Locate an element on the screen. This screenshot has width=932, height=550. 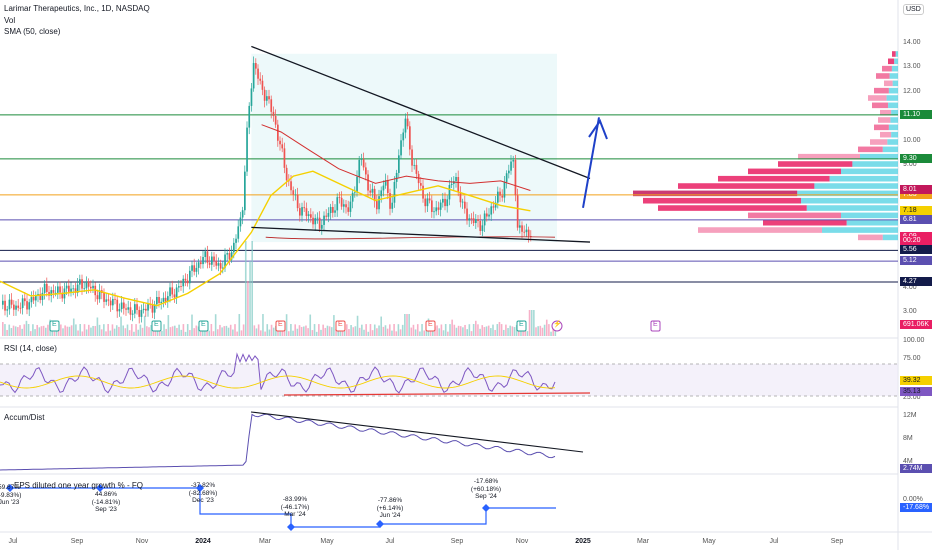
earnings-marker-label: E is located at coordinates (521, 324).